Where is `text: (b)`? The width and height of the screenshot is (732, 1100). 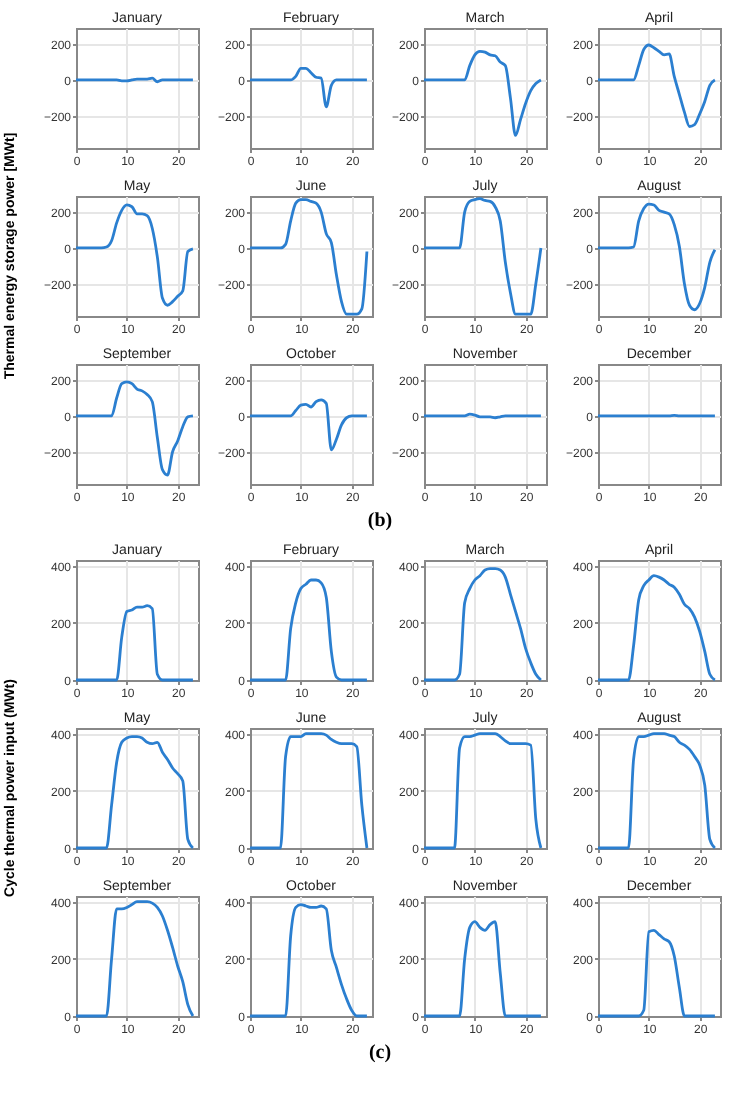 text: (b) is located at coordinates (380, 522).